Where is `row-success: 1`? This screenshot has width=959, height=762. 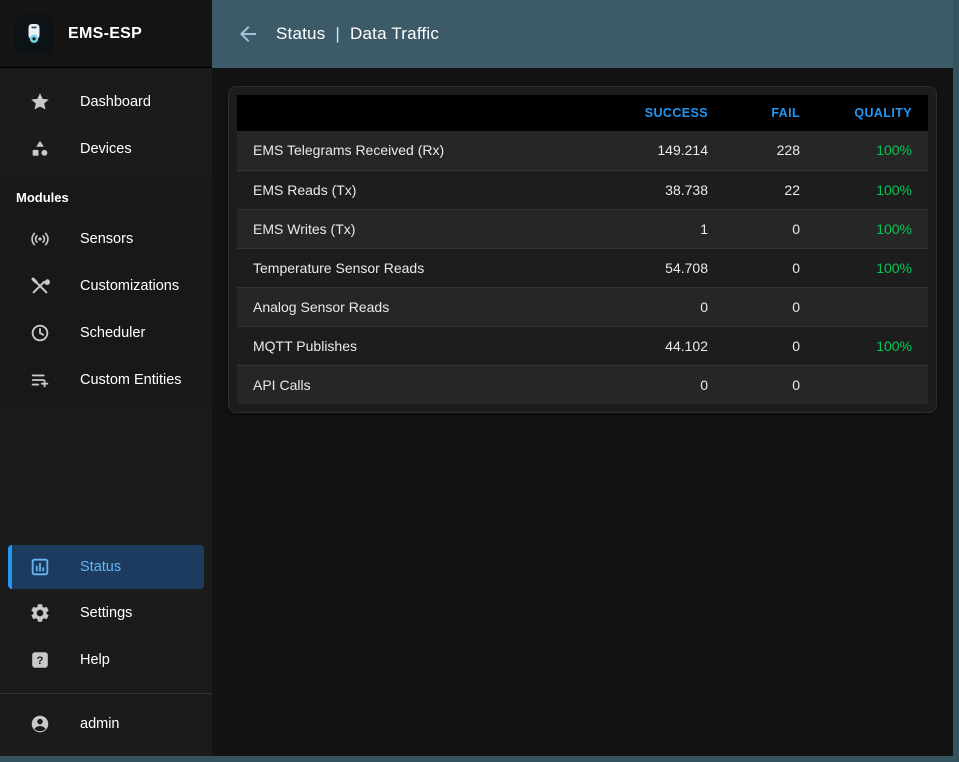 row-success: 1 is located at coordinates (660, 229).